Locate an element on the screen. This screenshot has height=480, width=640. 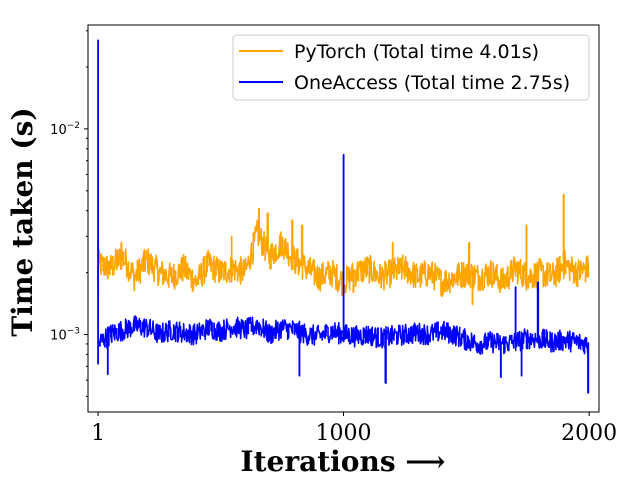
y-tick-label: 10⁻³ is located at coordinates (65, 335).